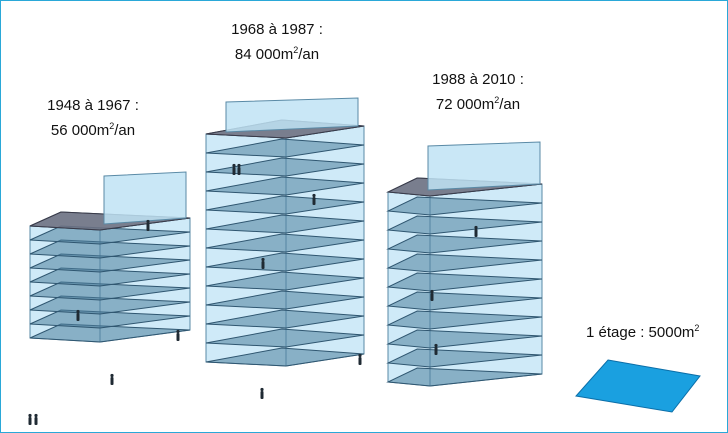 The width and height of the screenshot is (728, 433). What do you see at coordinates (277, 29) in the screenshot?
I see `period-years: 1968 à 1987 :` at bounding box center [277, 29].